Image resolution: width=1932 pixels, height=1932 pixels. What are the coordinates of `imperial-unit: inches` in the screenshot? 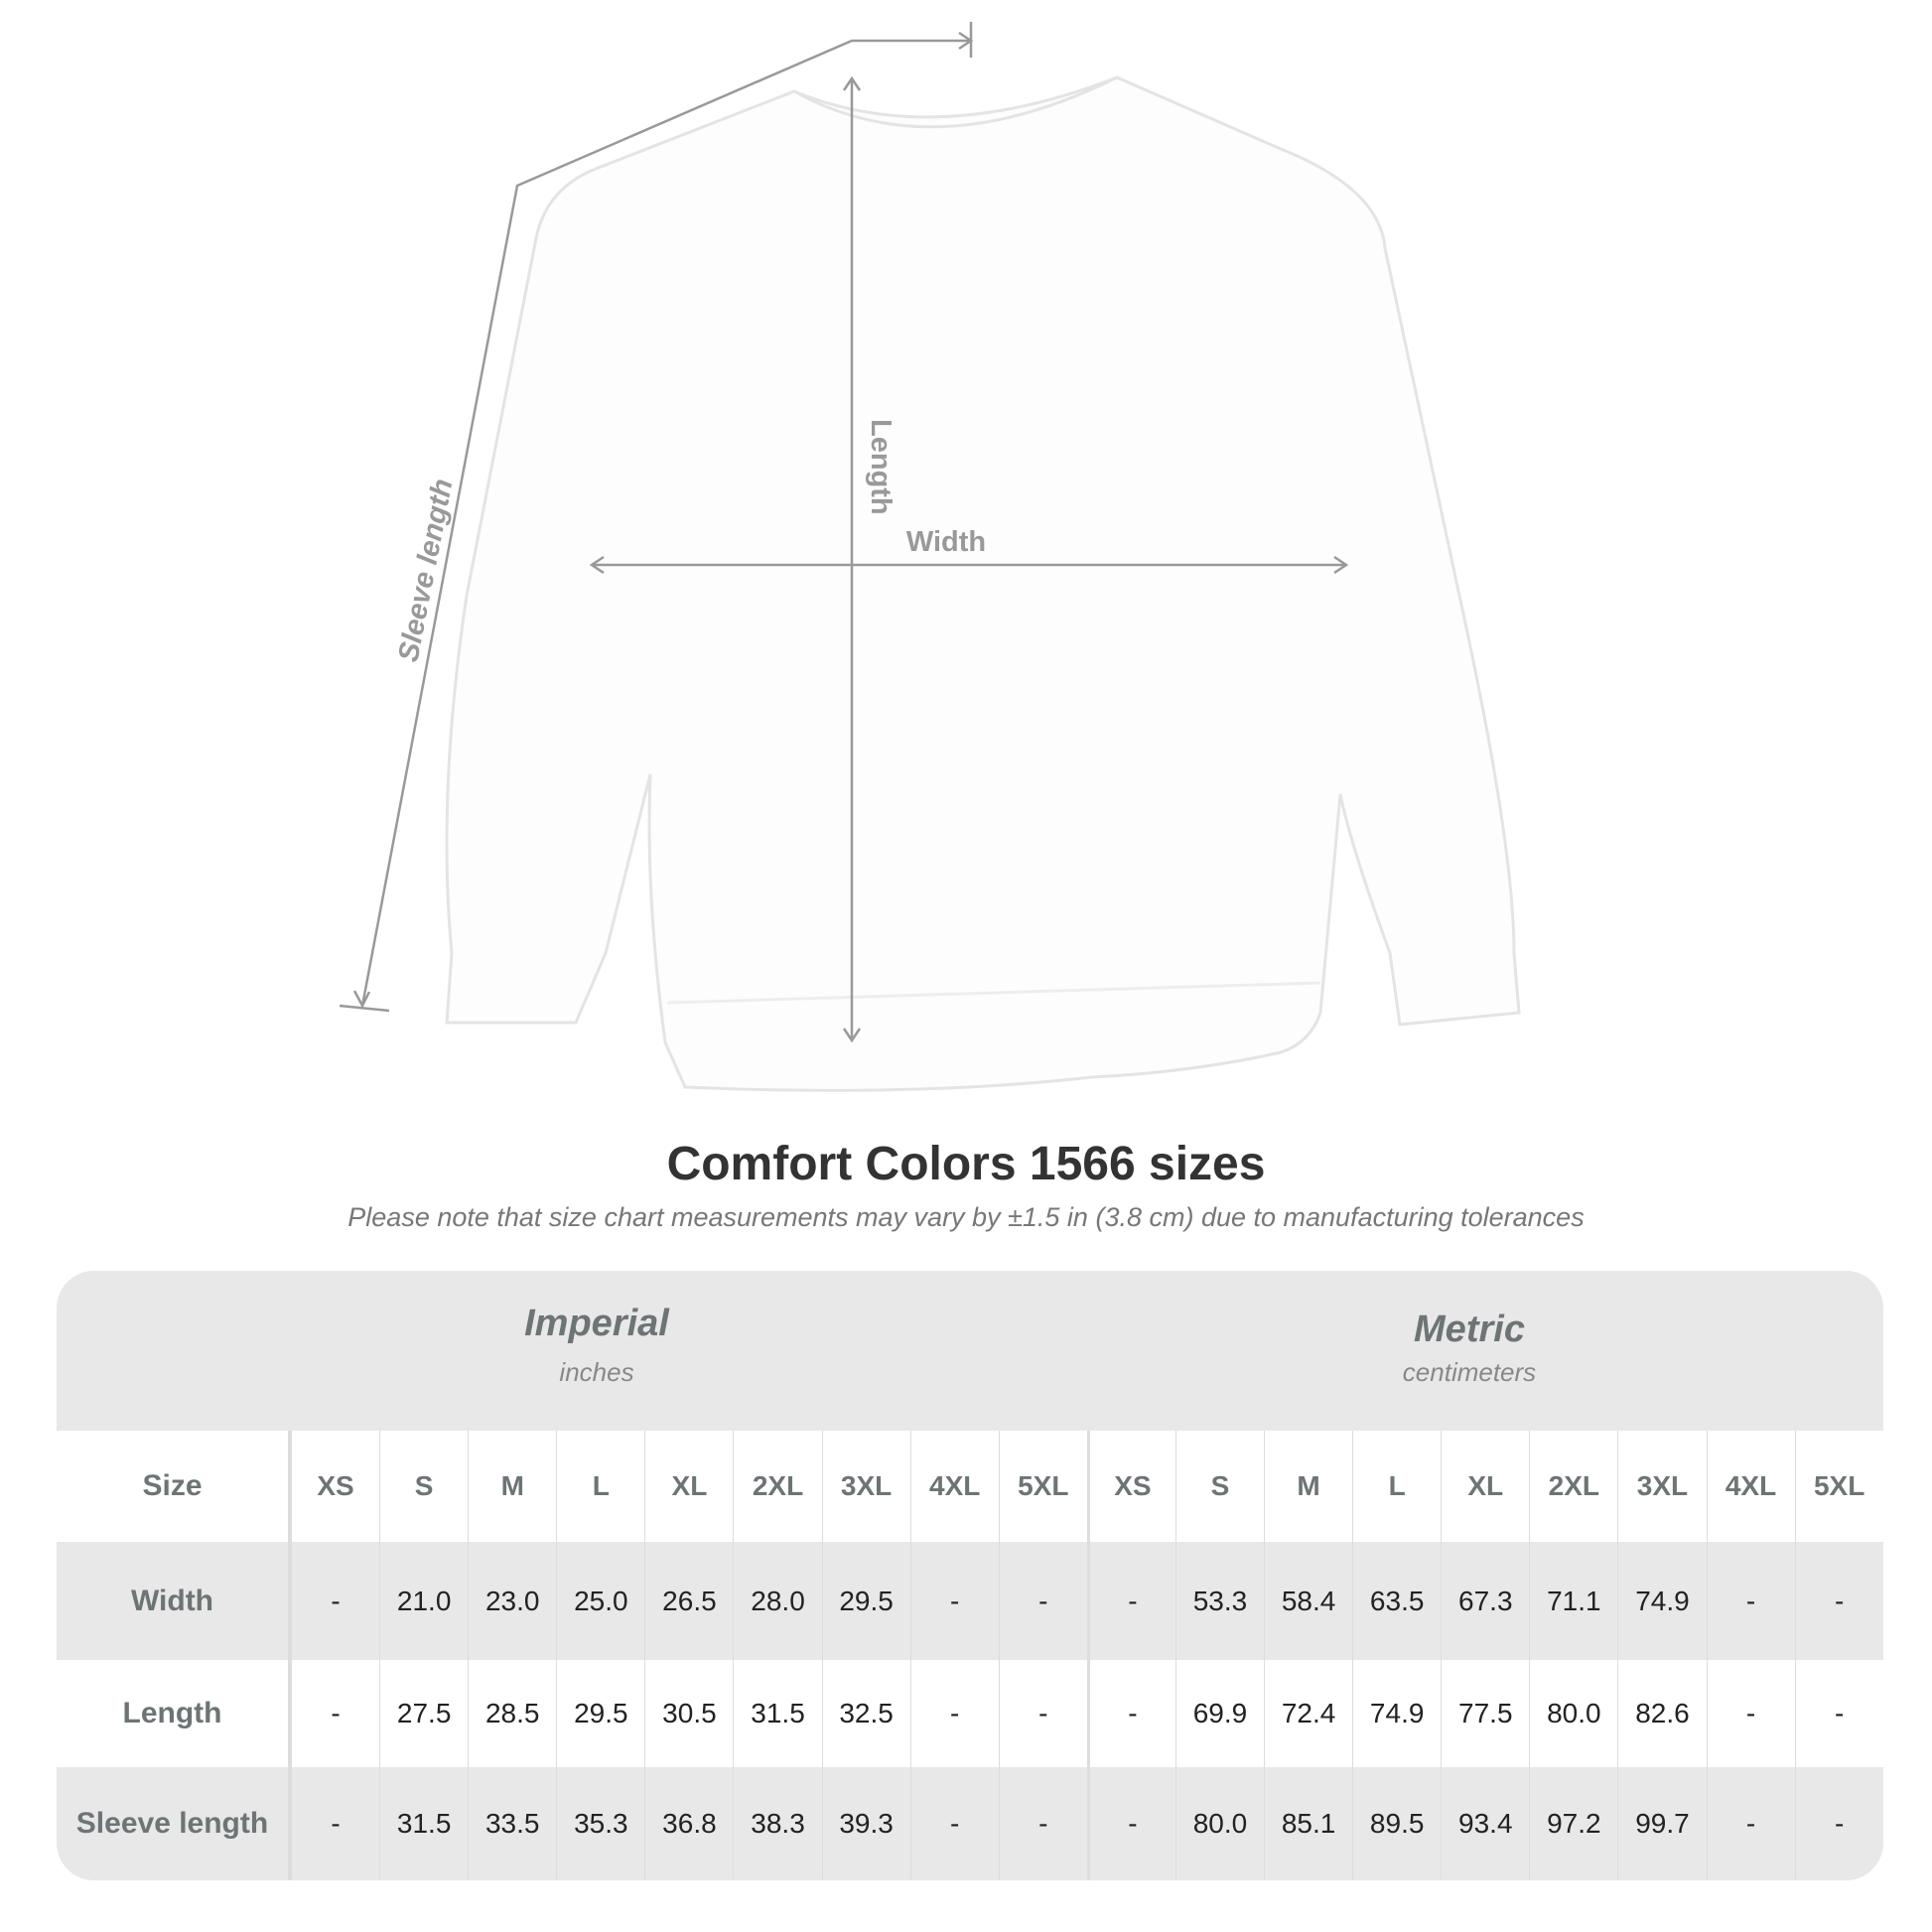 It's located at (597, 1372).